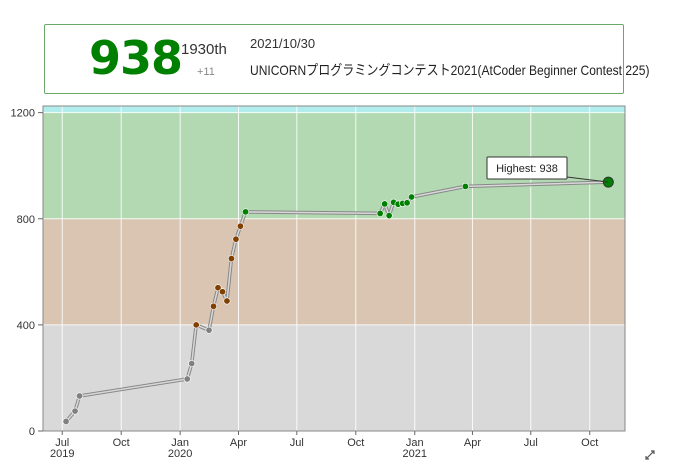  What do you see at coordinates (180, 454) in the screenshot?
I see `x-tick-year: 2020` at bounding box center [180, 454].